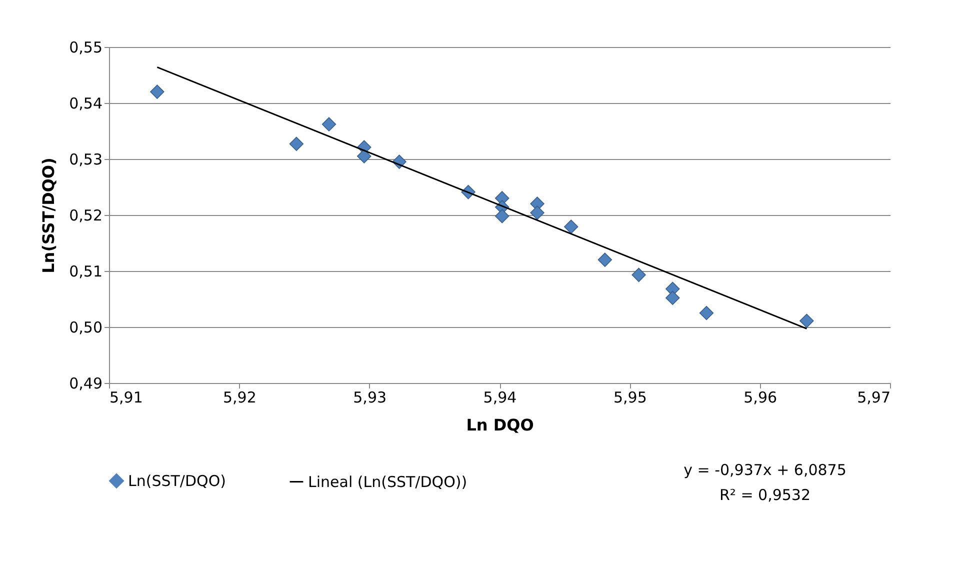 The image size is (979, 564). What do you see at coordinates (500, 425) in the screenshot?
I see `x-axis-title: Ln DQO` at bounding box center [500, 425].